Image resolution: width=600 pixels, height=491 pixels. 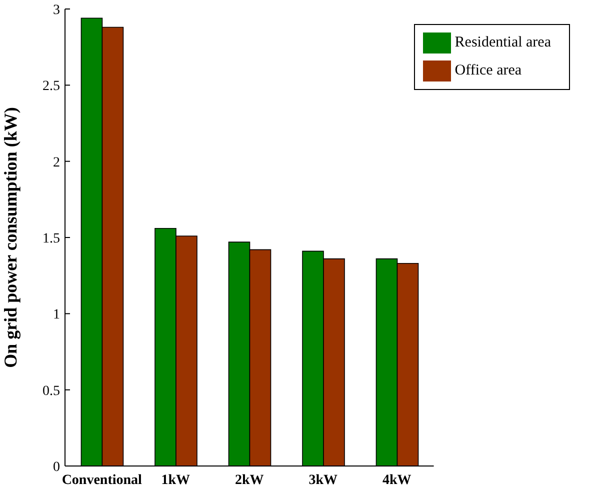 I want to click on legend-label: Office area, so click(x=488, y=70).